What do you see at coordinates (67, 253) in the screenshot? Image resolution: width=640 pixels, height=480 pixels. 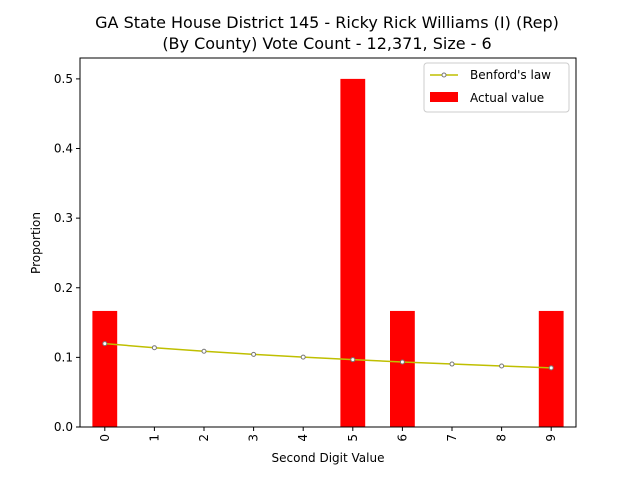 I see `y-axis: 0.0 0.1 0.2 0.3 0.4 0.5` at bounding box center [67, 253].